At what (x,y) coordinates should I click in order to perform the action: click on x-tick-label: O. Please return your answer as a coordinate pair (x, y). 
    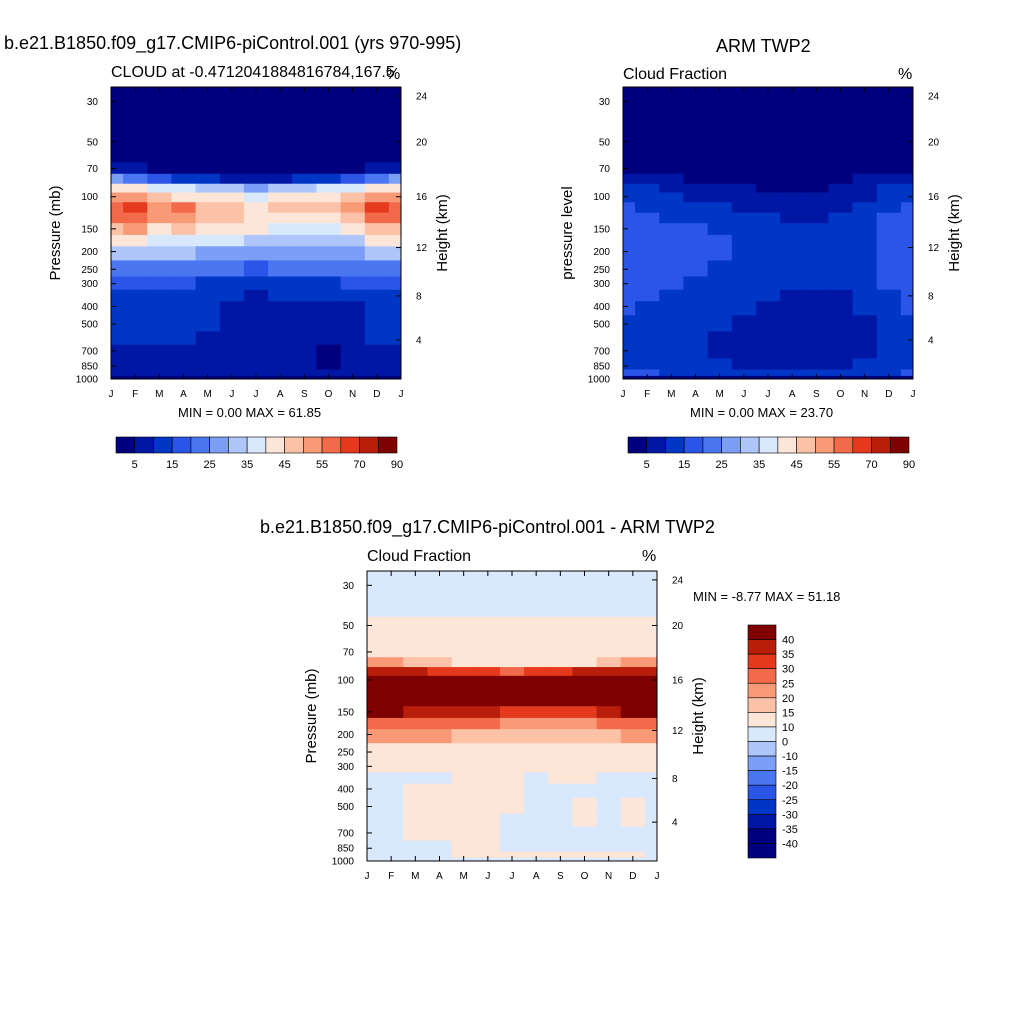
    Looking at the image, I should click on (841, 394).